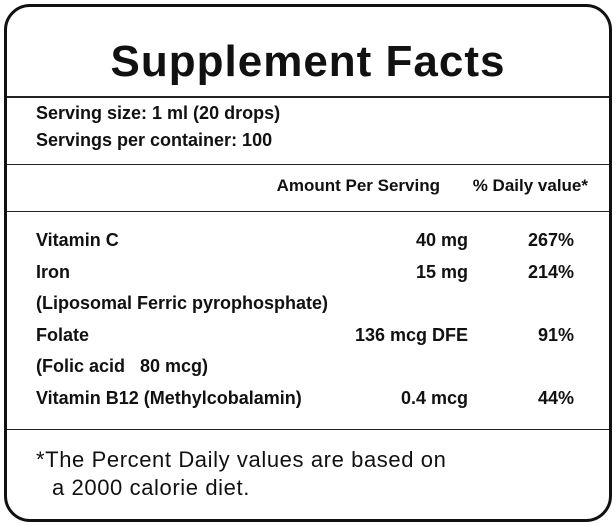  What do you see at coordinates (158, 113) in the screenshot?
I see `serving-size: Serving size: 1 ml (20 drops)` at bounding box center [158, 113].